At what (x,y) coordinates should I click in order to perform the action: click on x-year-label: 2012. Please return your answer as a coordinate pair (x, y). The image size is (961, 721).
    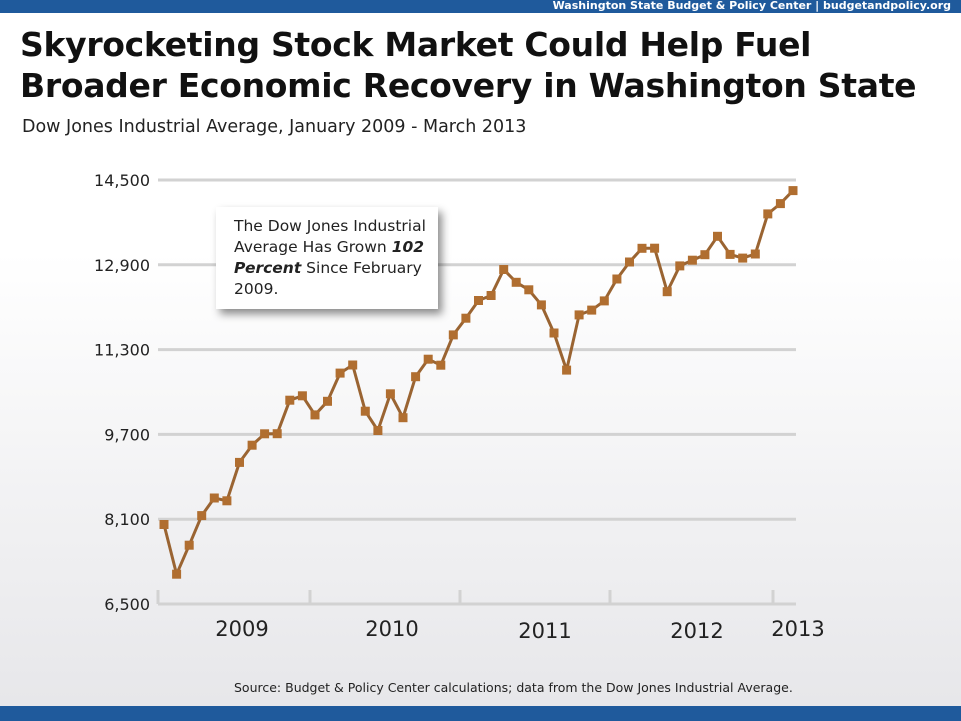
    Looking at the image, I should click on (696, 631).